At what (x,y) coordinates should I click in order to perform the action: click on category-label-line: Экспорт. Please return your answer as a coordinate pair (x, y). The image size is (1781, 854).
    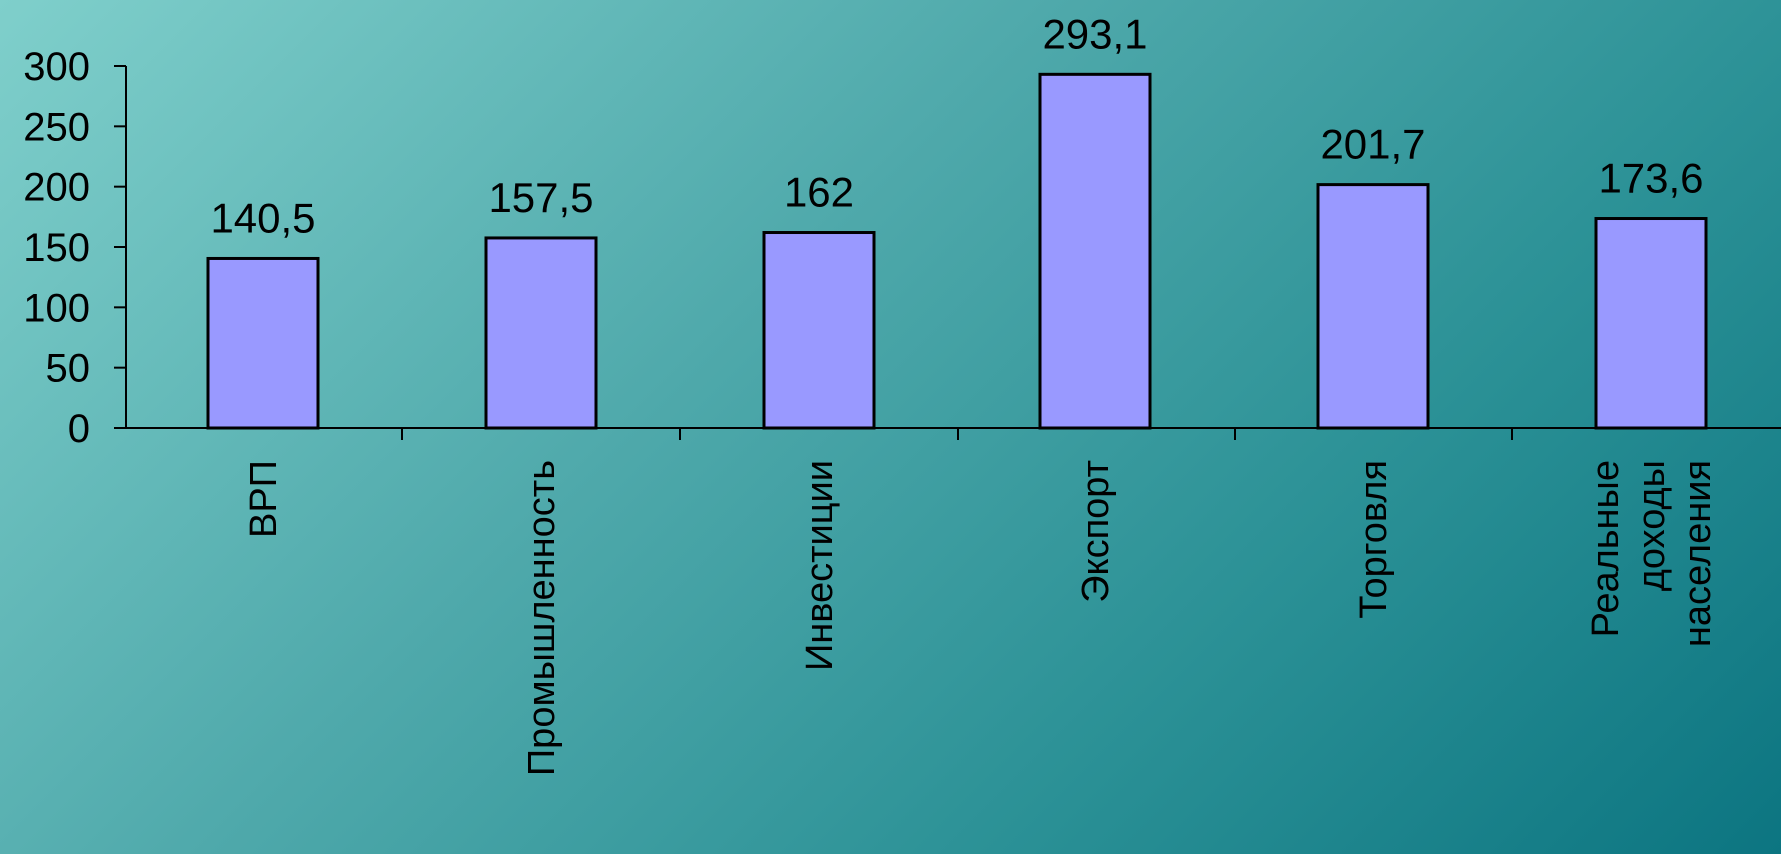
    Looking at the image, I should click on (1096, 531).